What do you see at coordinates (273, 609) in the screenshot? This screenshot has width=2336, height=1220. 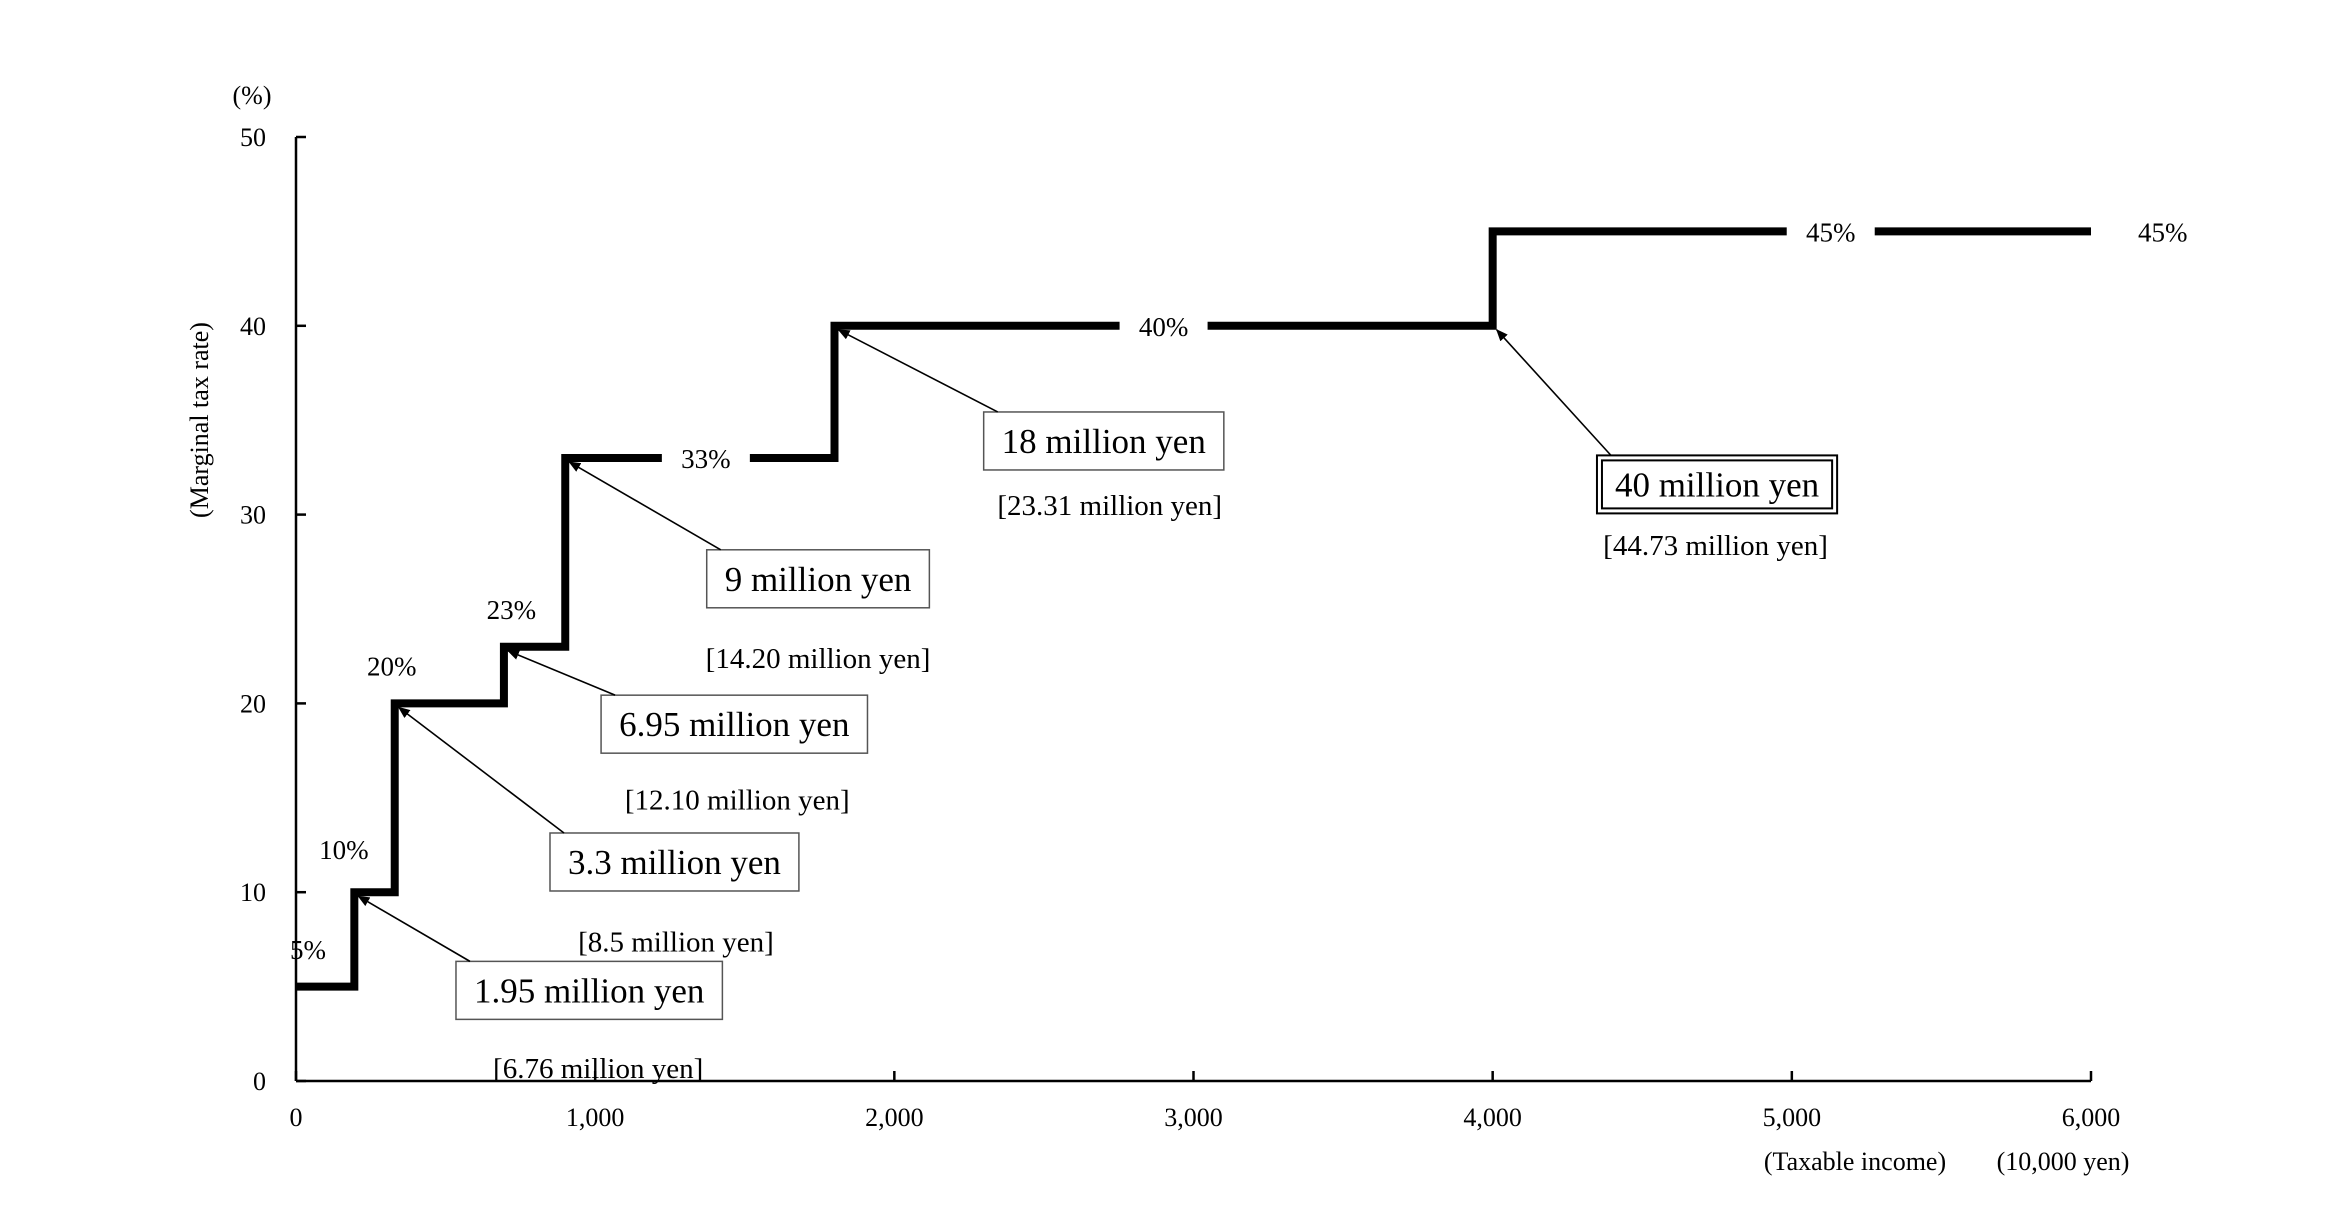 I see `y-ticks: 0 10 20 30 40 50` at bounding box center [273, 609].